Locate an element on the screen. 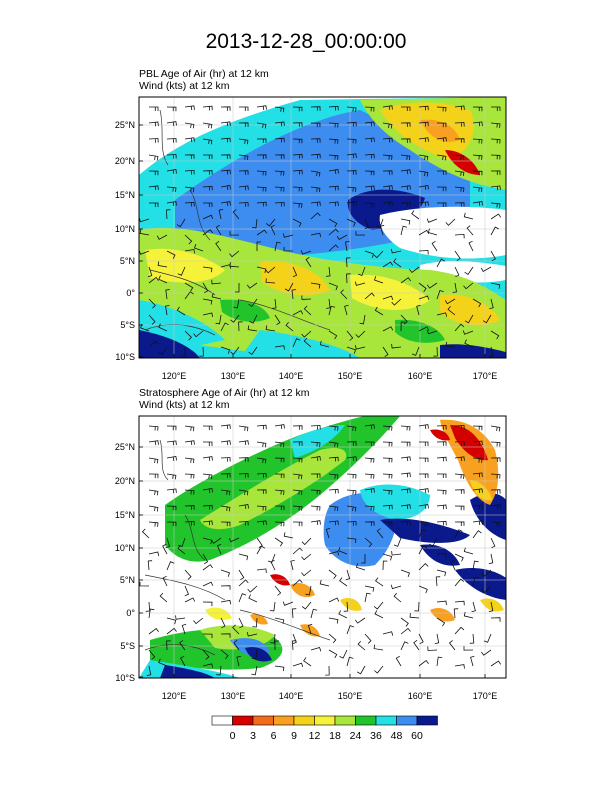 The image size is (612, 792). panel-1-wind-level: 12 km is located at coordinates (215, 86).